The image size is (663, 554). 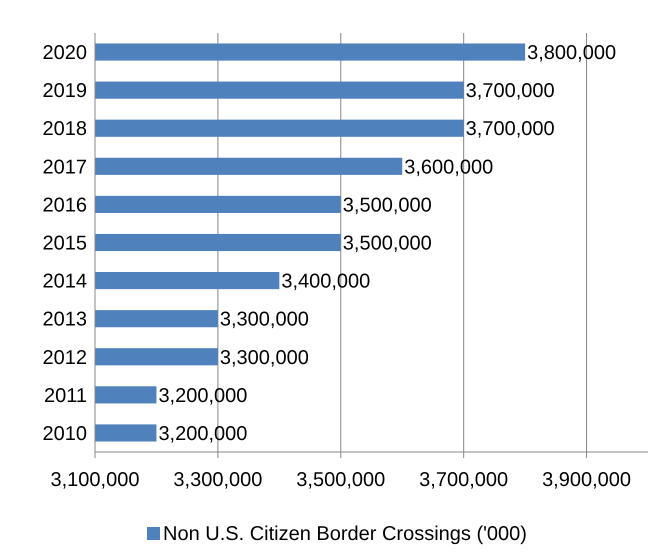 I want to click on data-label: 3,600,000, so click(x=449, y=167).